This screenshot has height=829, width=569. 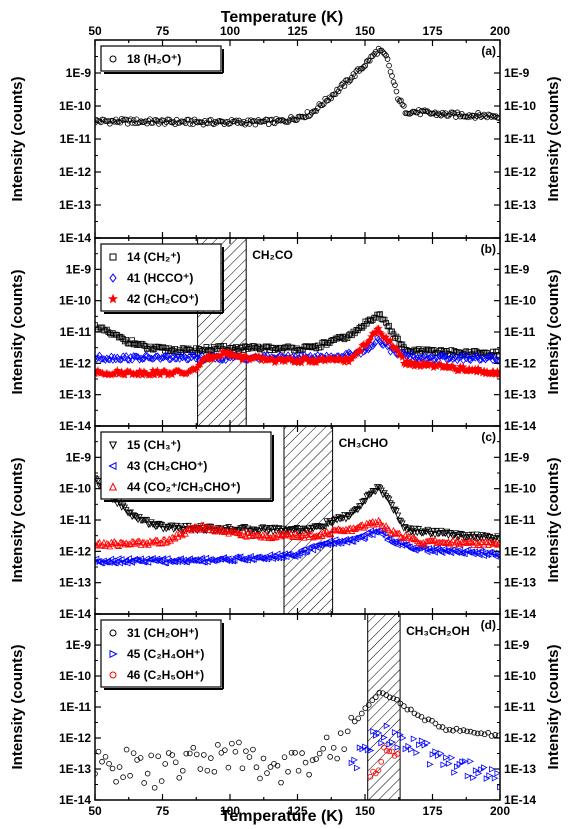 I want to click on legend: 14 (CH₂⁺) 41 (HCCO⁺) 42 (CH₂CO⁺), so click(x=162, y=278).